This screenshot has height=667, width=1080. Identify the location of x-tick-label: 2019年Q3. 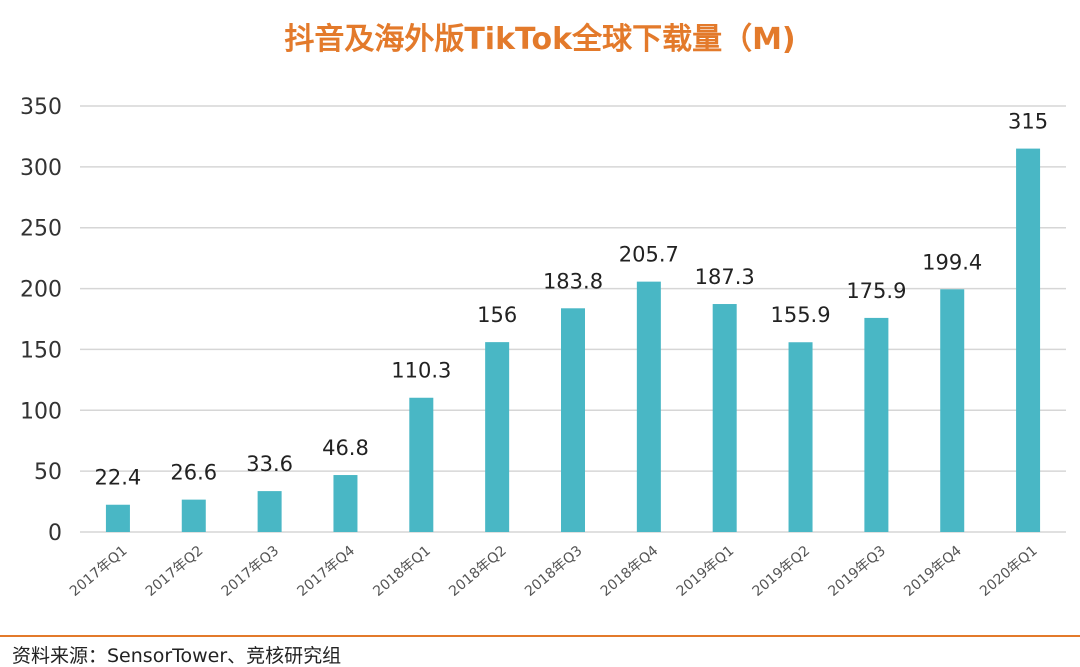
(857, 571).